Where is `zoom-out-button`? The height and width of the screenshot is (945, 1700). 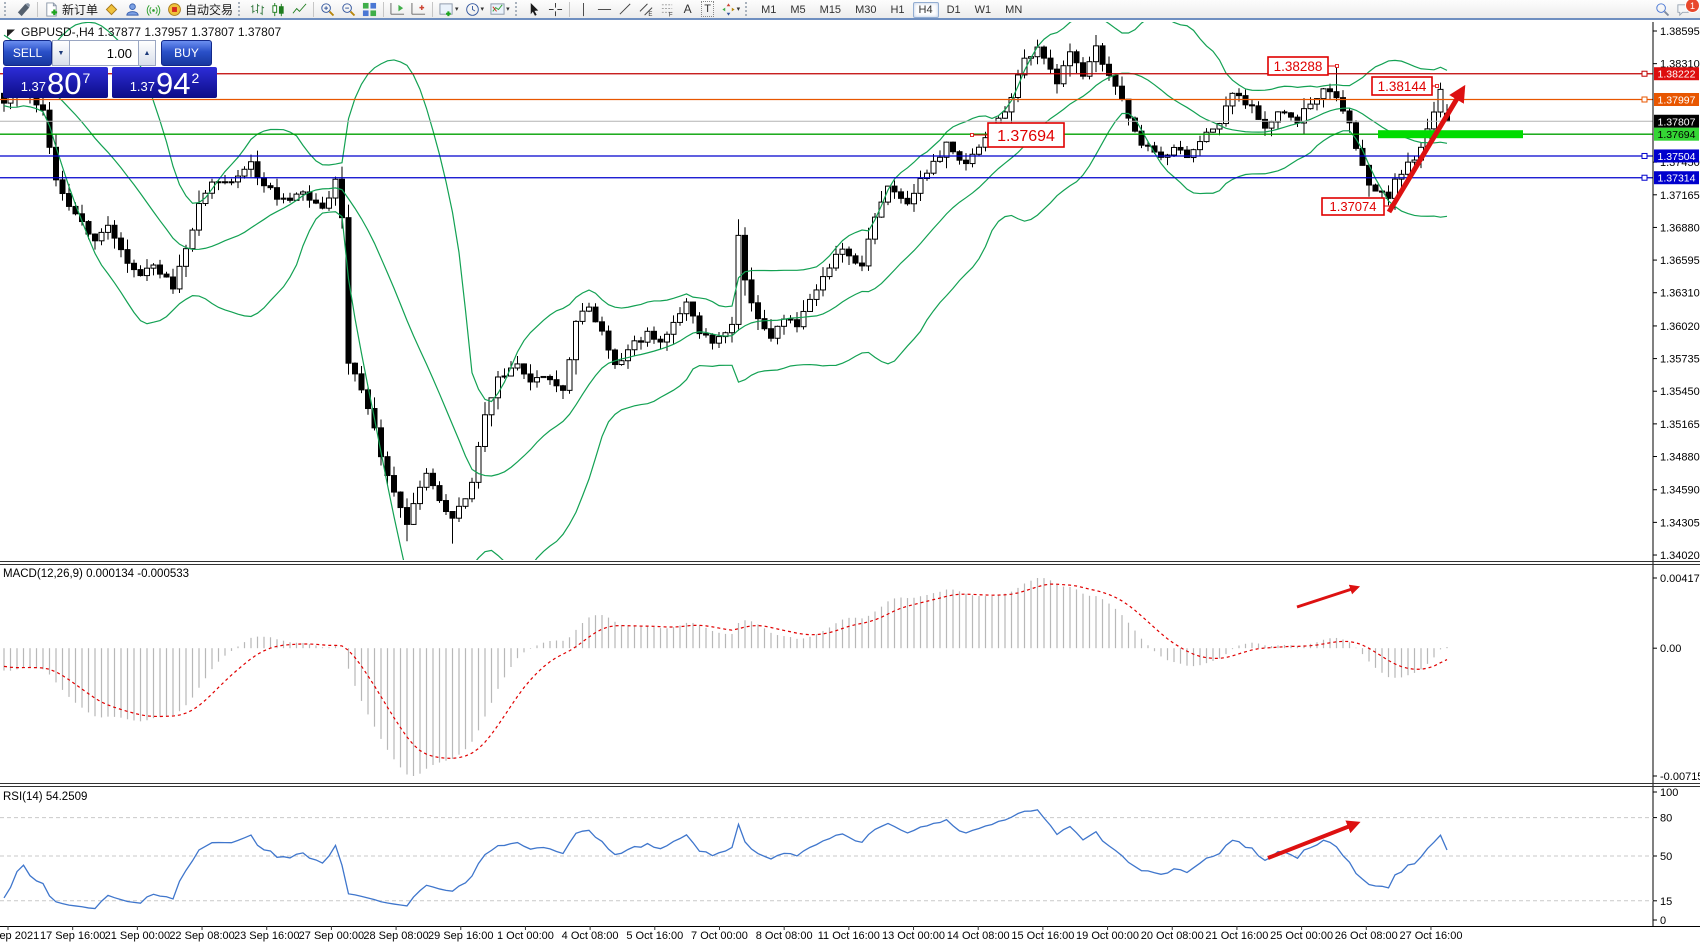
zoom-out-button is located at coordinates (348, 9).